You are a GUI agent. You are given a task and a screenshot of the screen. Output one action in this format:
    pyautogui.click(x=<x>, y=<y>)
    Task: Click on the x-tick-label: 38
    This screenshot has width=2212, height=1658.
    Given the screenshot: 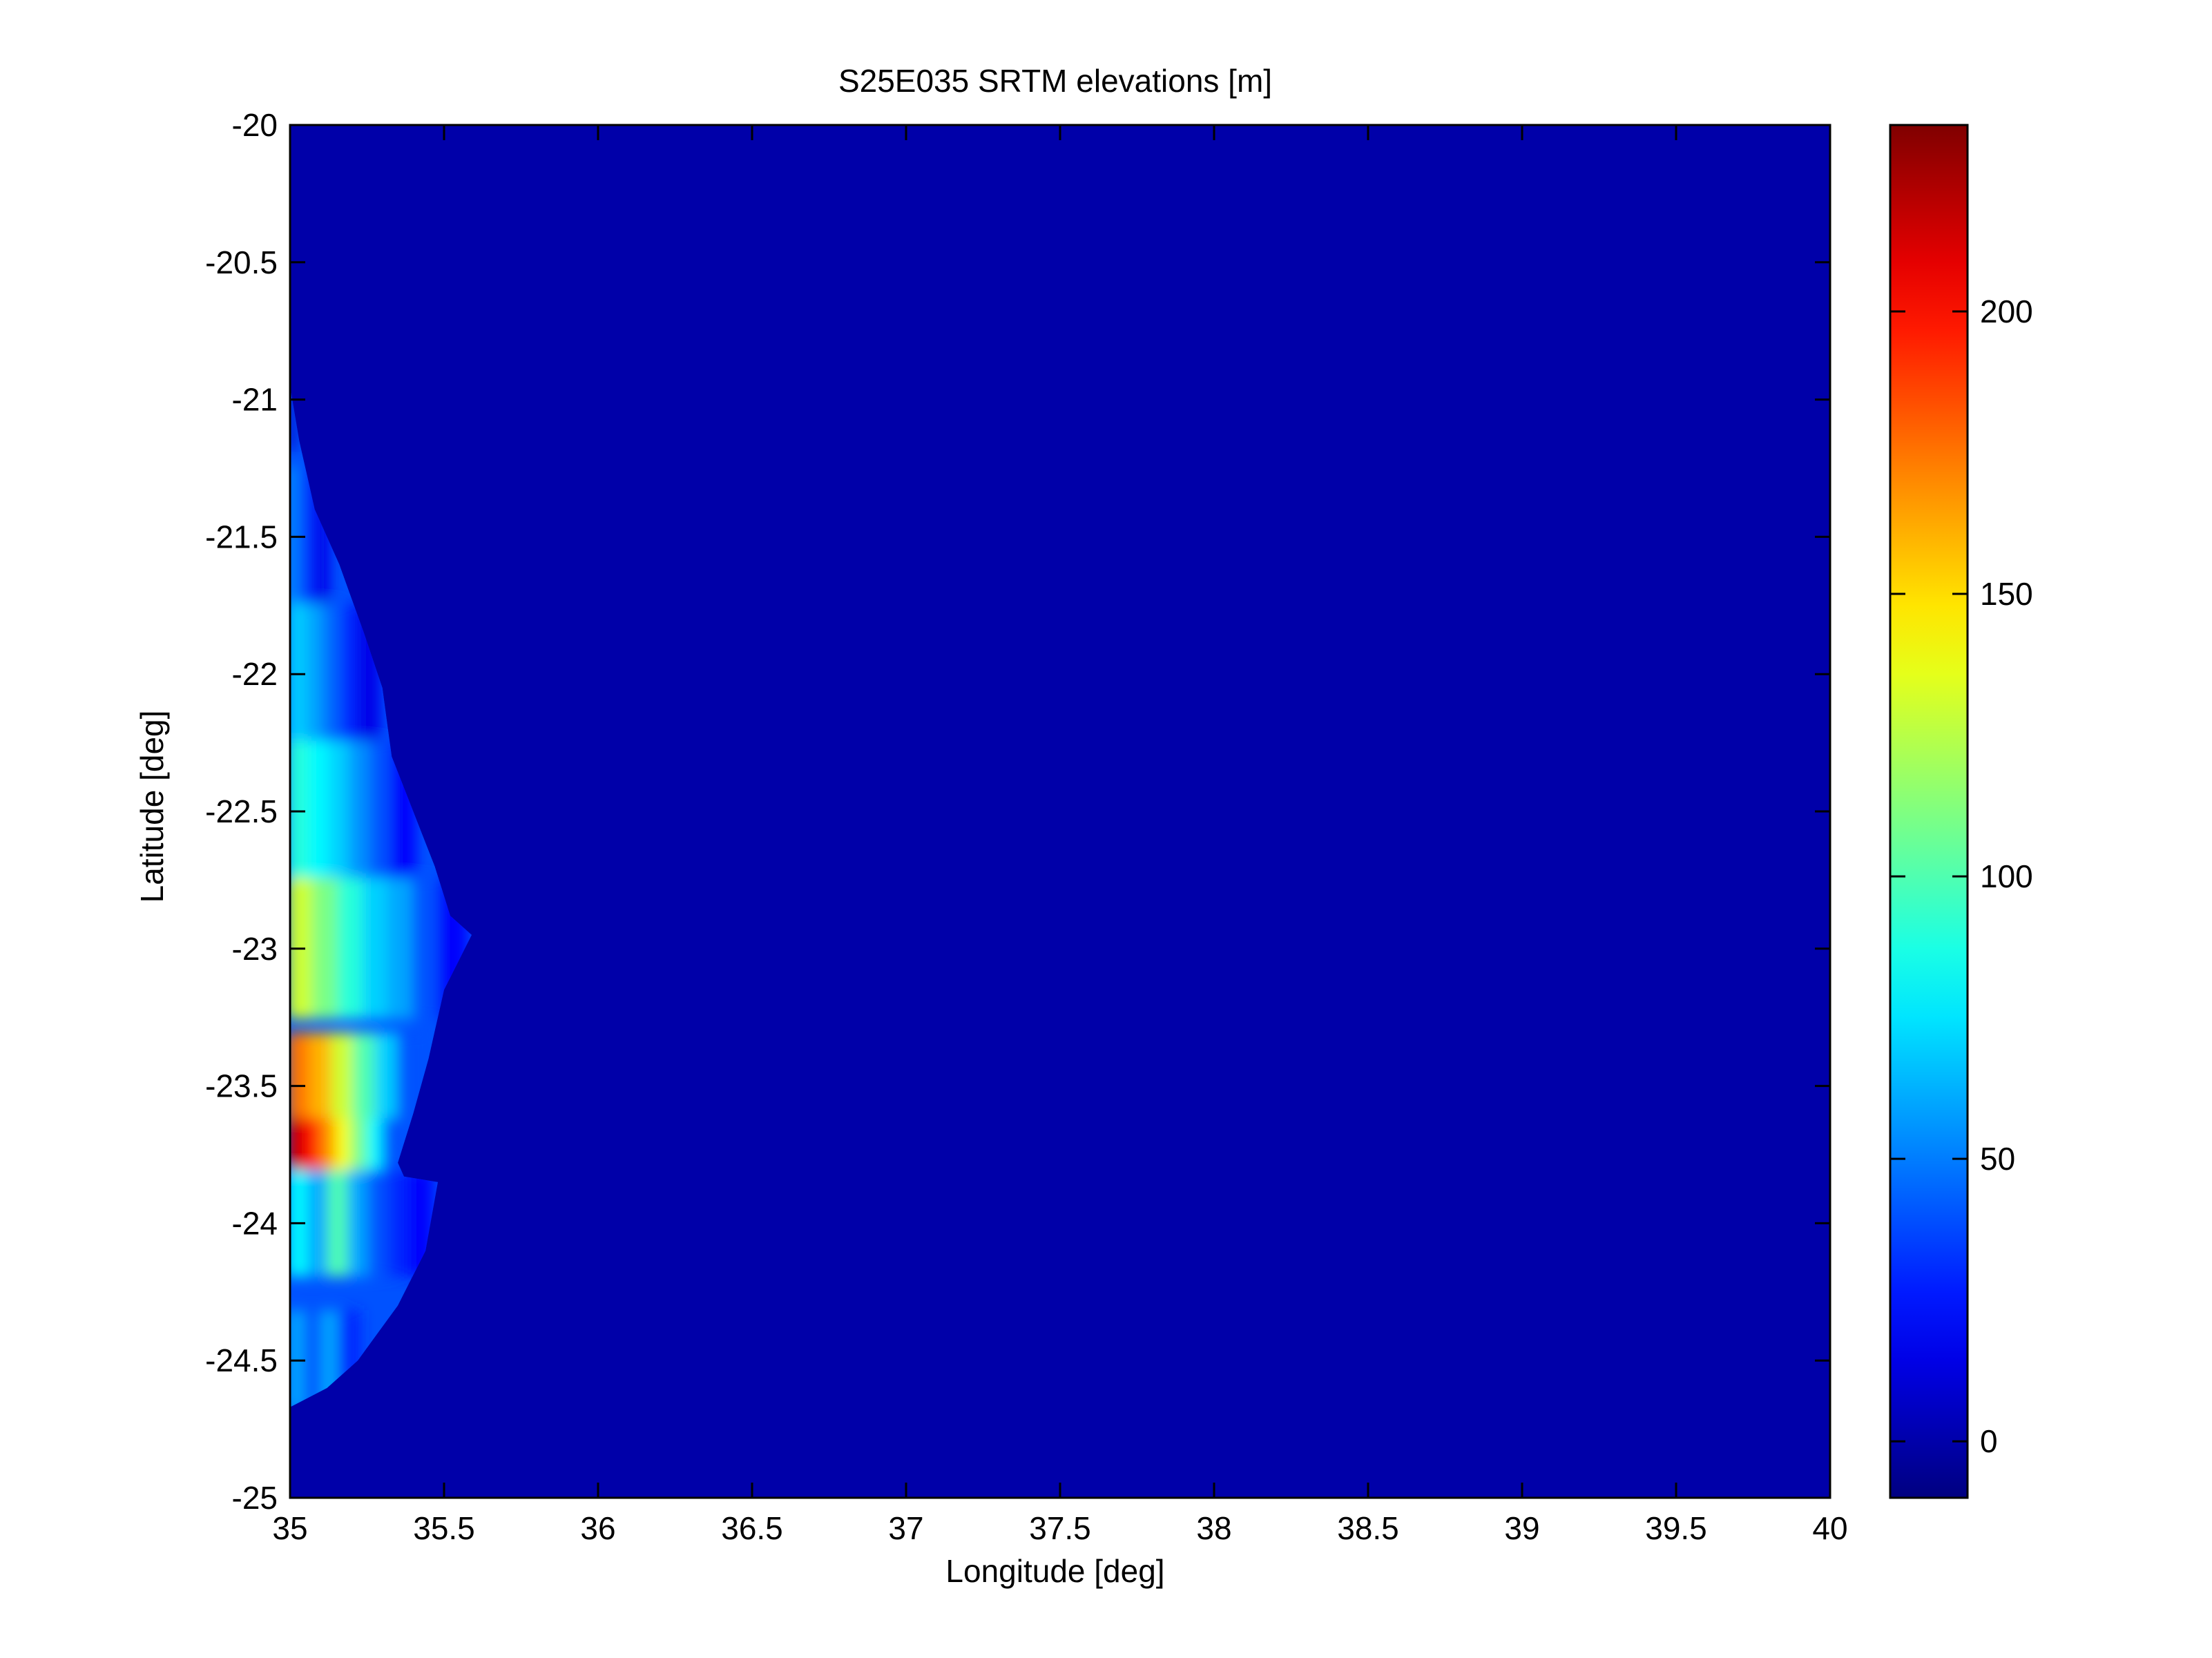 What is the action you would take?
    pyautogui.click(x=1213, y=1528)
    